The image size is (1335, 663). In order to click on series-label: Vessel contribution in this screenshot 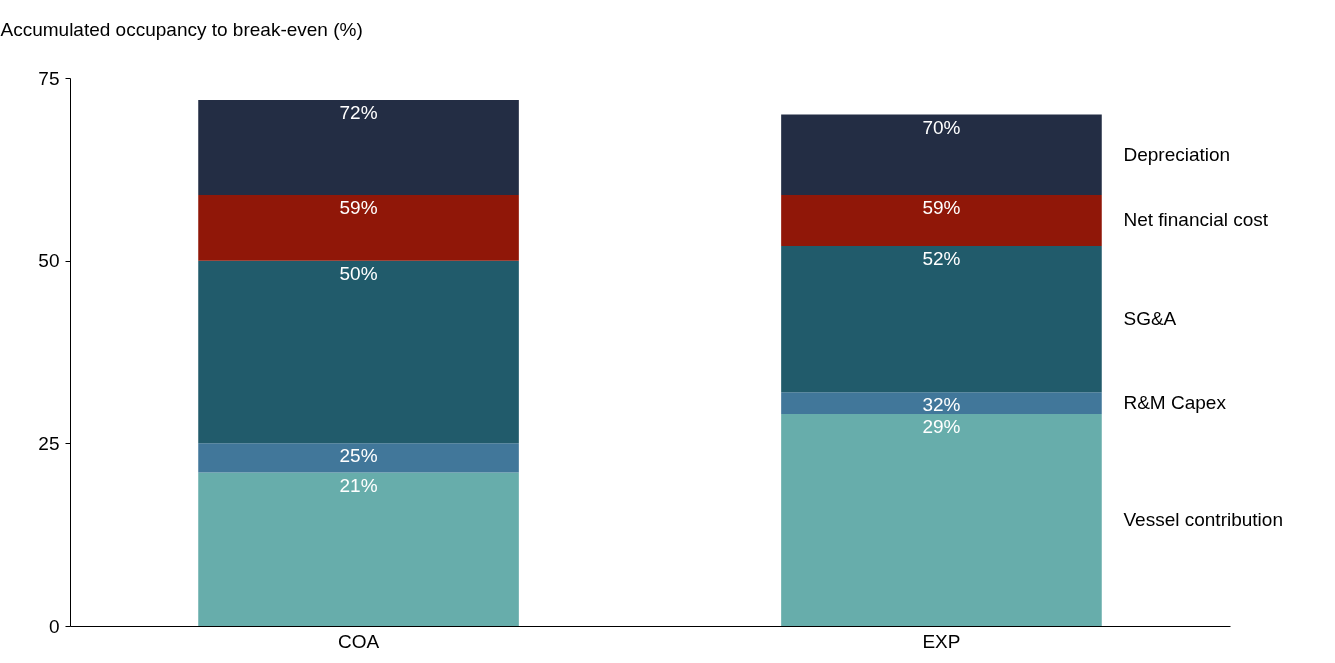, I will do `click(1203, 520)`.